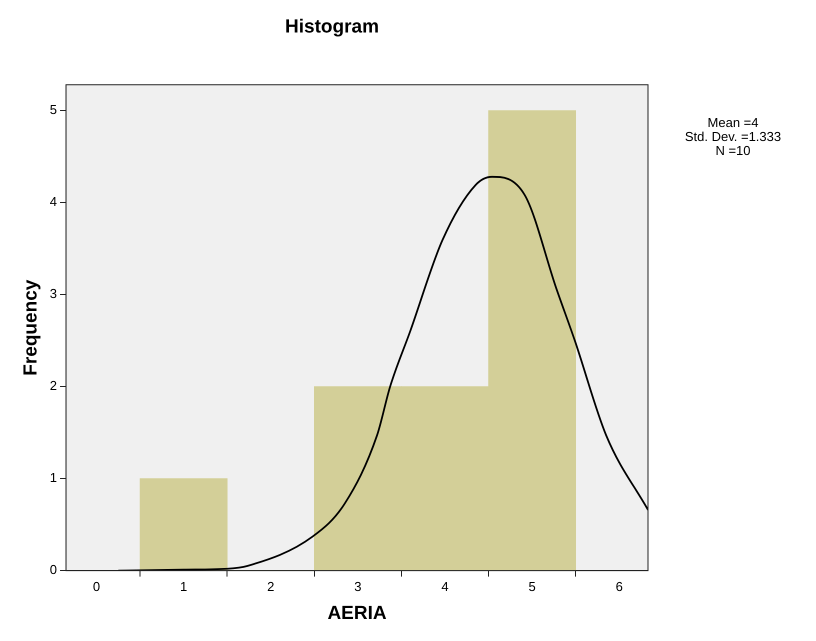 The height and width of the screenshot is (641, 816). Describe the element at coordinates (96, 586) in the screenshot. I see `x-tick-label: 0` at that location.